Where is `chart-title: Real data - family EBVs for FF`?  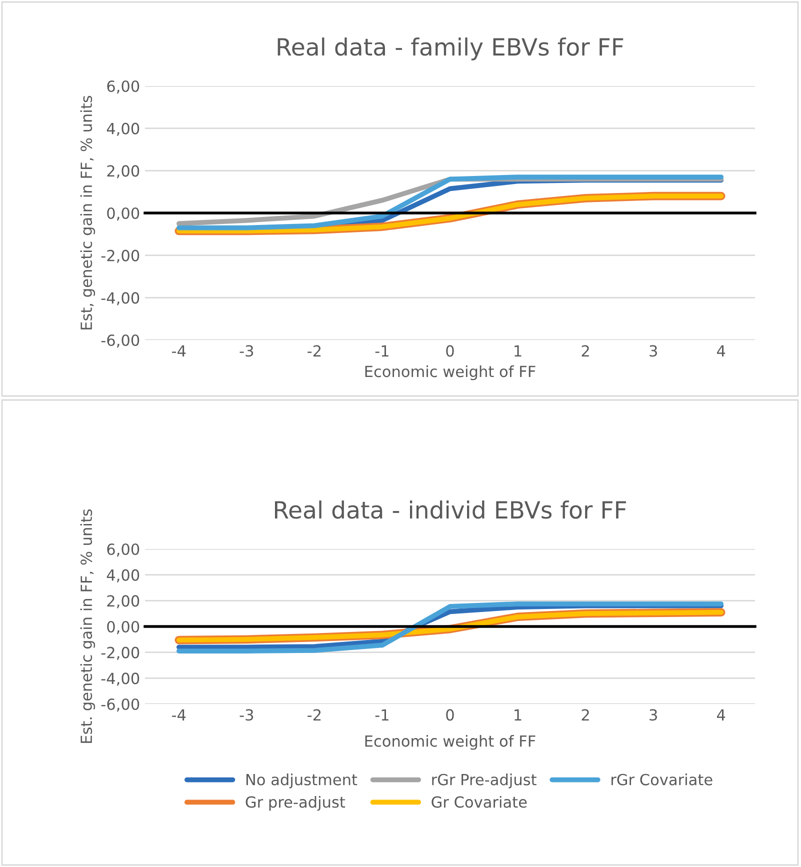
chart-title: Real data - family EBVs for FF is located at coordinates (451, 49).